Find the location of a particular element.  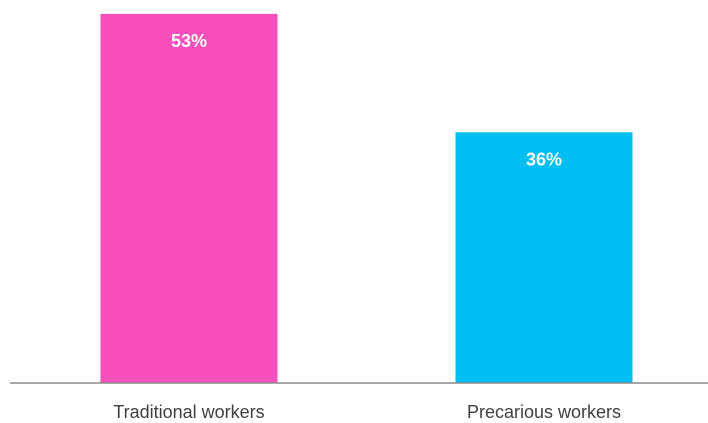

category-label-1: Precarious workers is located at coordinates (544, 412).